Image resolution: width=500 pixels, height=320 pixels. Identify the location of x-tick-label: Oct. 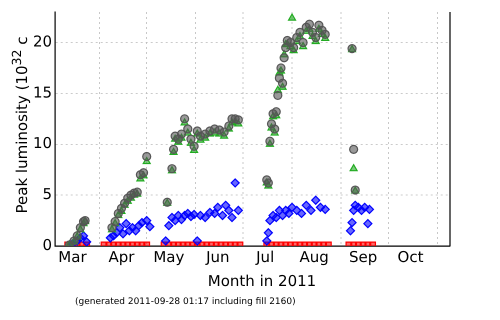
(411, 257).